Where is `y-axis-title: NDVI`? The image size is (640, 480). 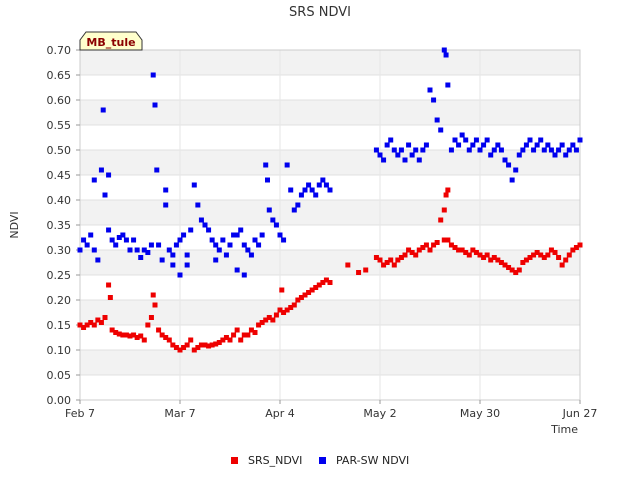
y-axis-title: NDVI is located at coordinates (14, 224).